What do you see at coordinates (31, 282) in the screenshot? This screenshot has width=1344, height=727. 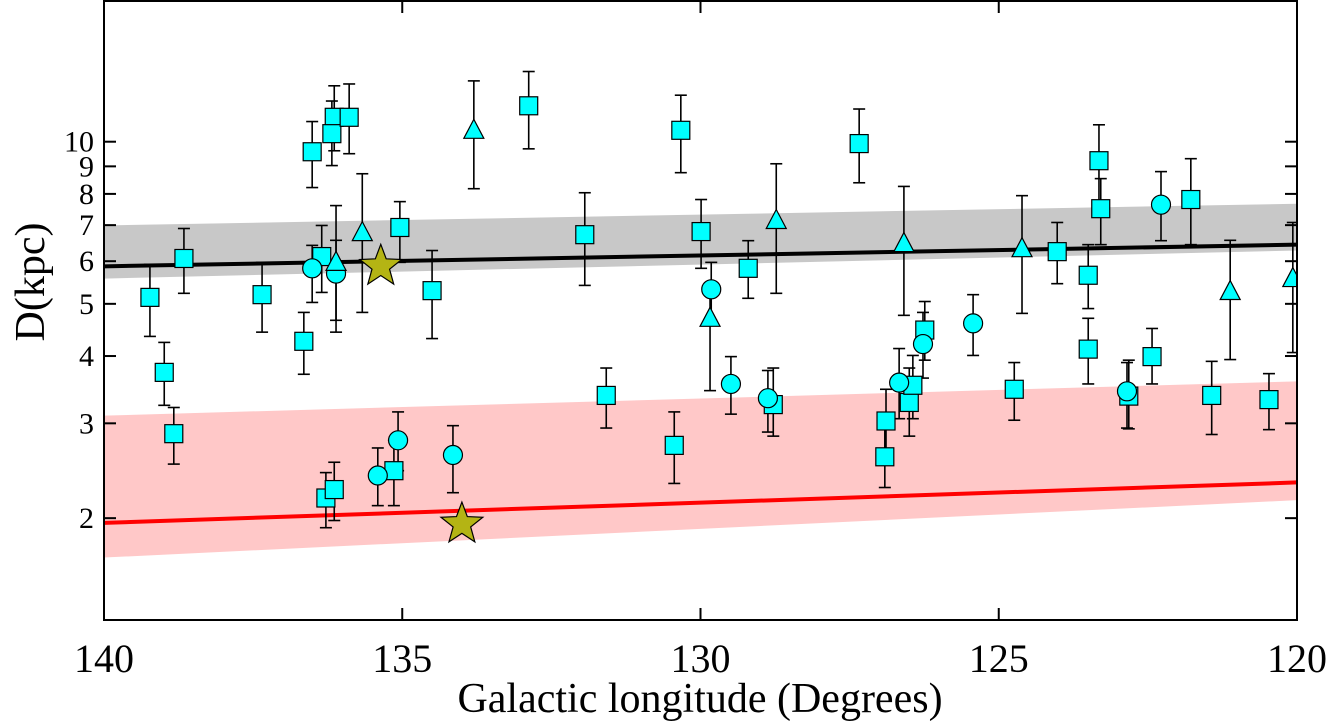 I see `y-axis-title: D(kpc)` at bounding box center [31, 282].